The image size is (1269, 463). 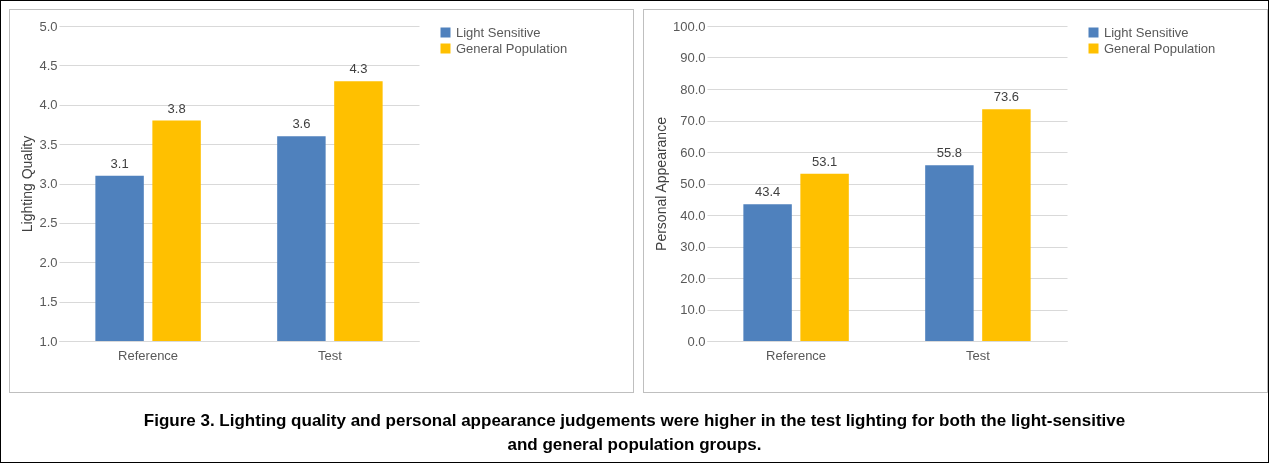 What do you see at coordinates (48, 223) in the screenshot?
I see `y-tick-label: 2.5` at bounding box center [48, 223].